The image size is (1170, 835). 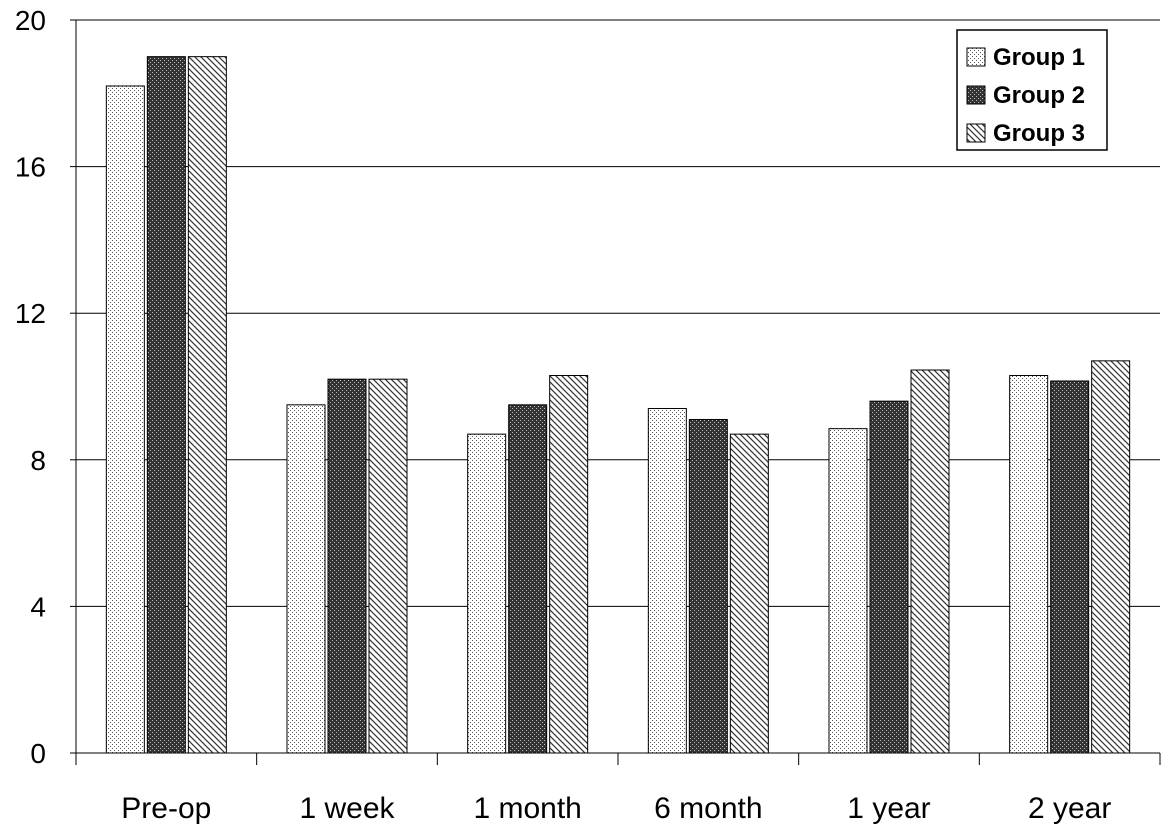 I want to click on x-tick-label: 1 year, so click(x=888, y=808).